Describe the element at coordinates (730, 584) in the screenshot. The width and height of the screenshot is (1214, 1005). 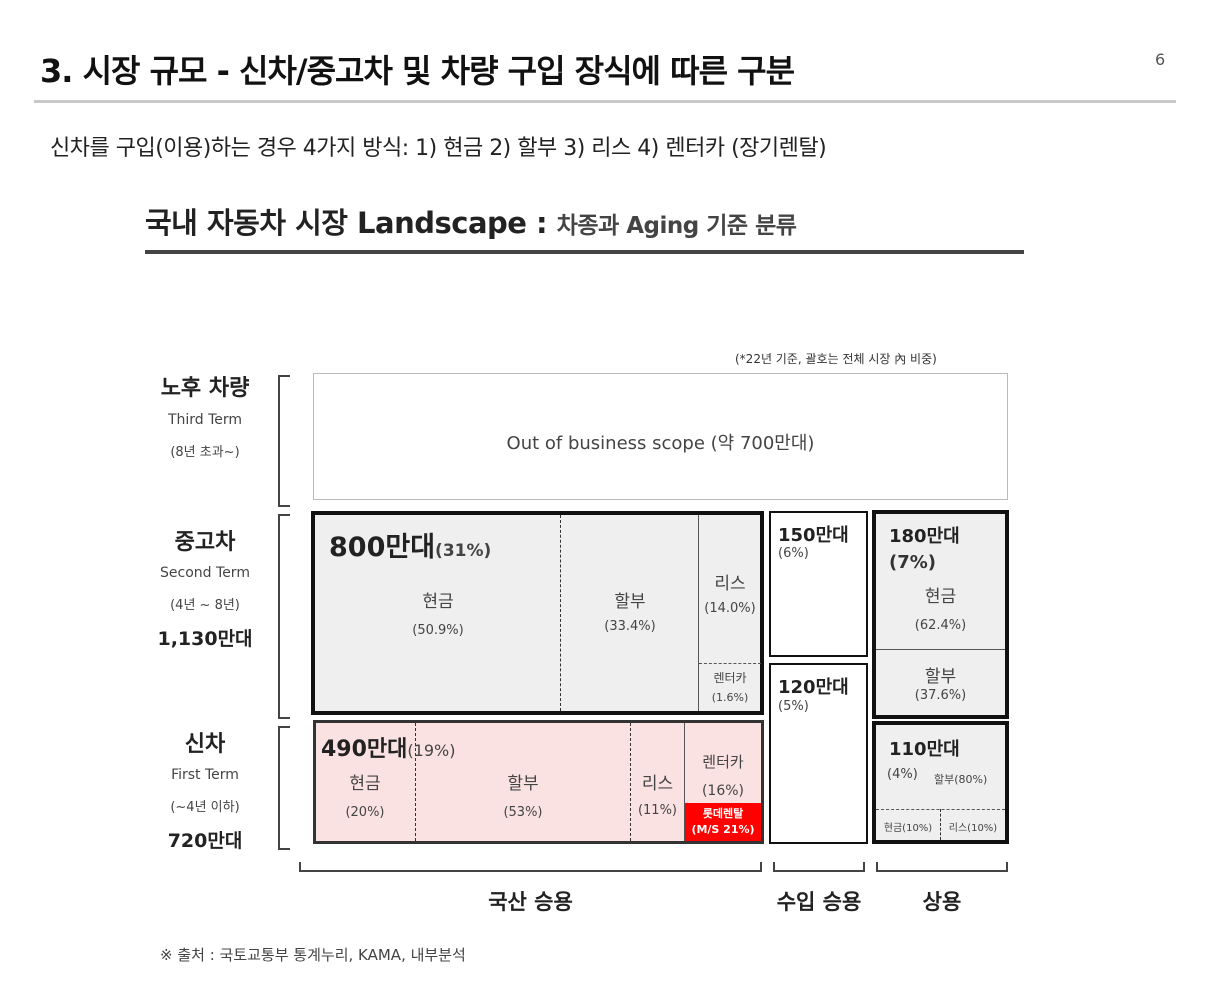
I see `used-lease-label: 리스` at that location.